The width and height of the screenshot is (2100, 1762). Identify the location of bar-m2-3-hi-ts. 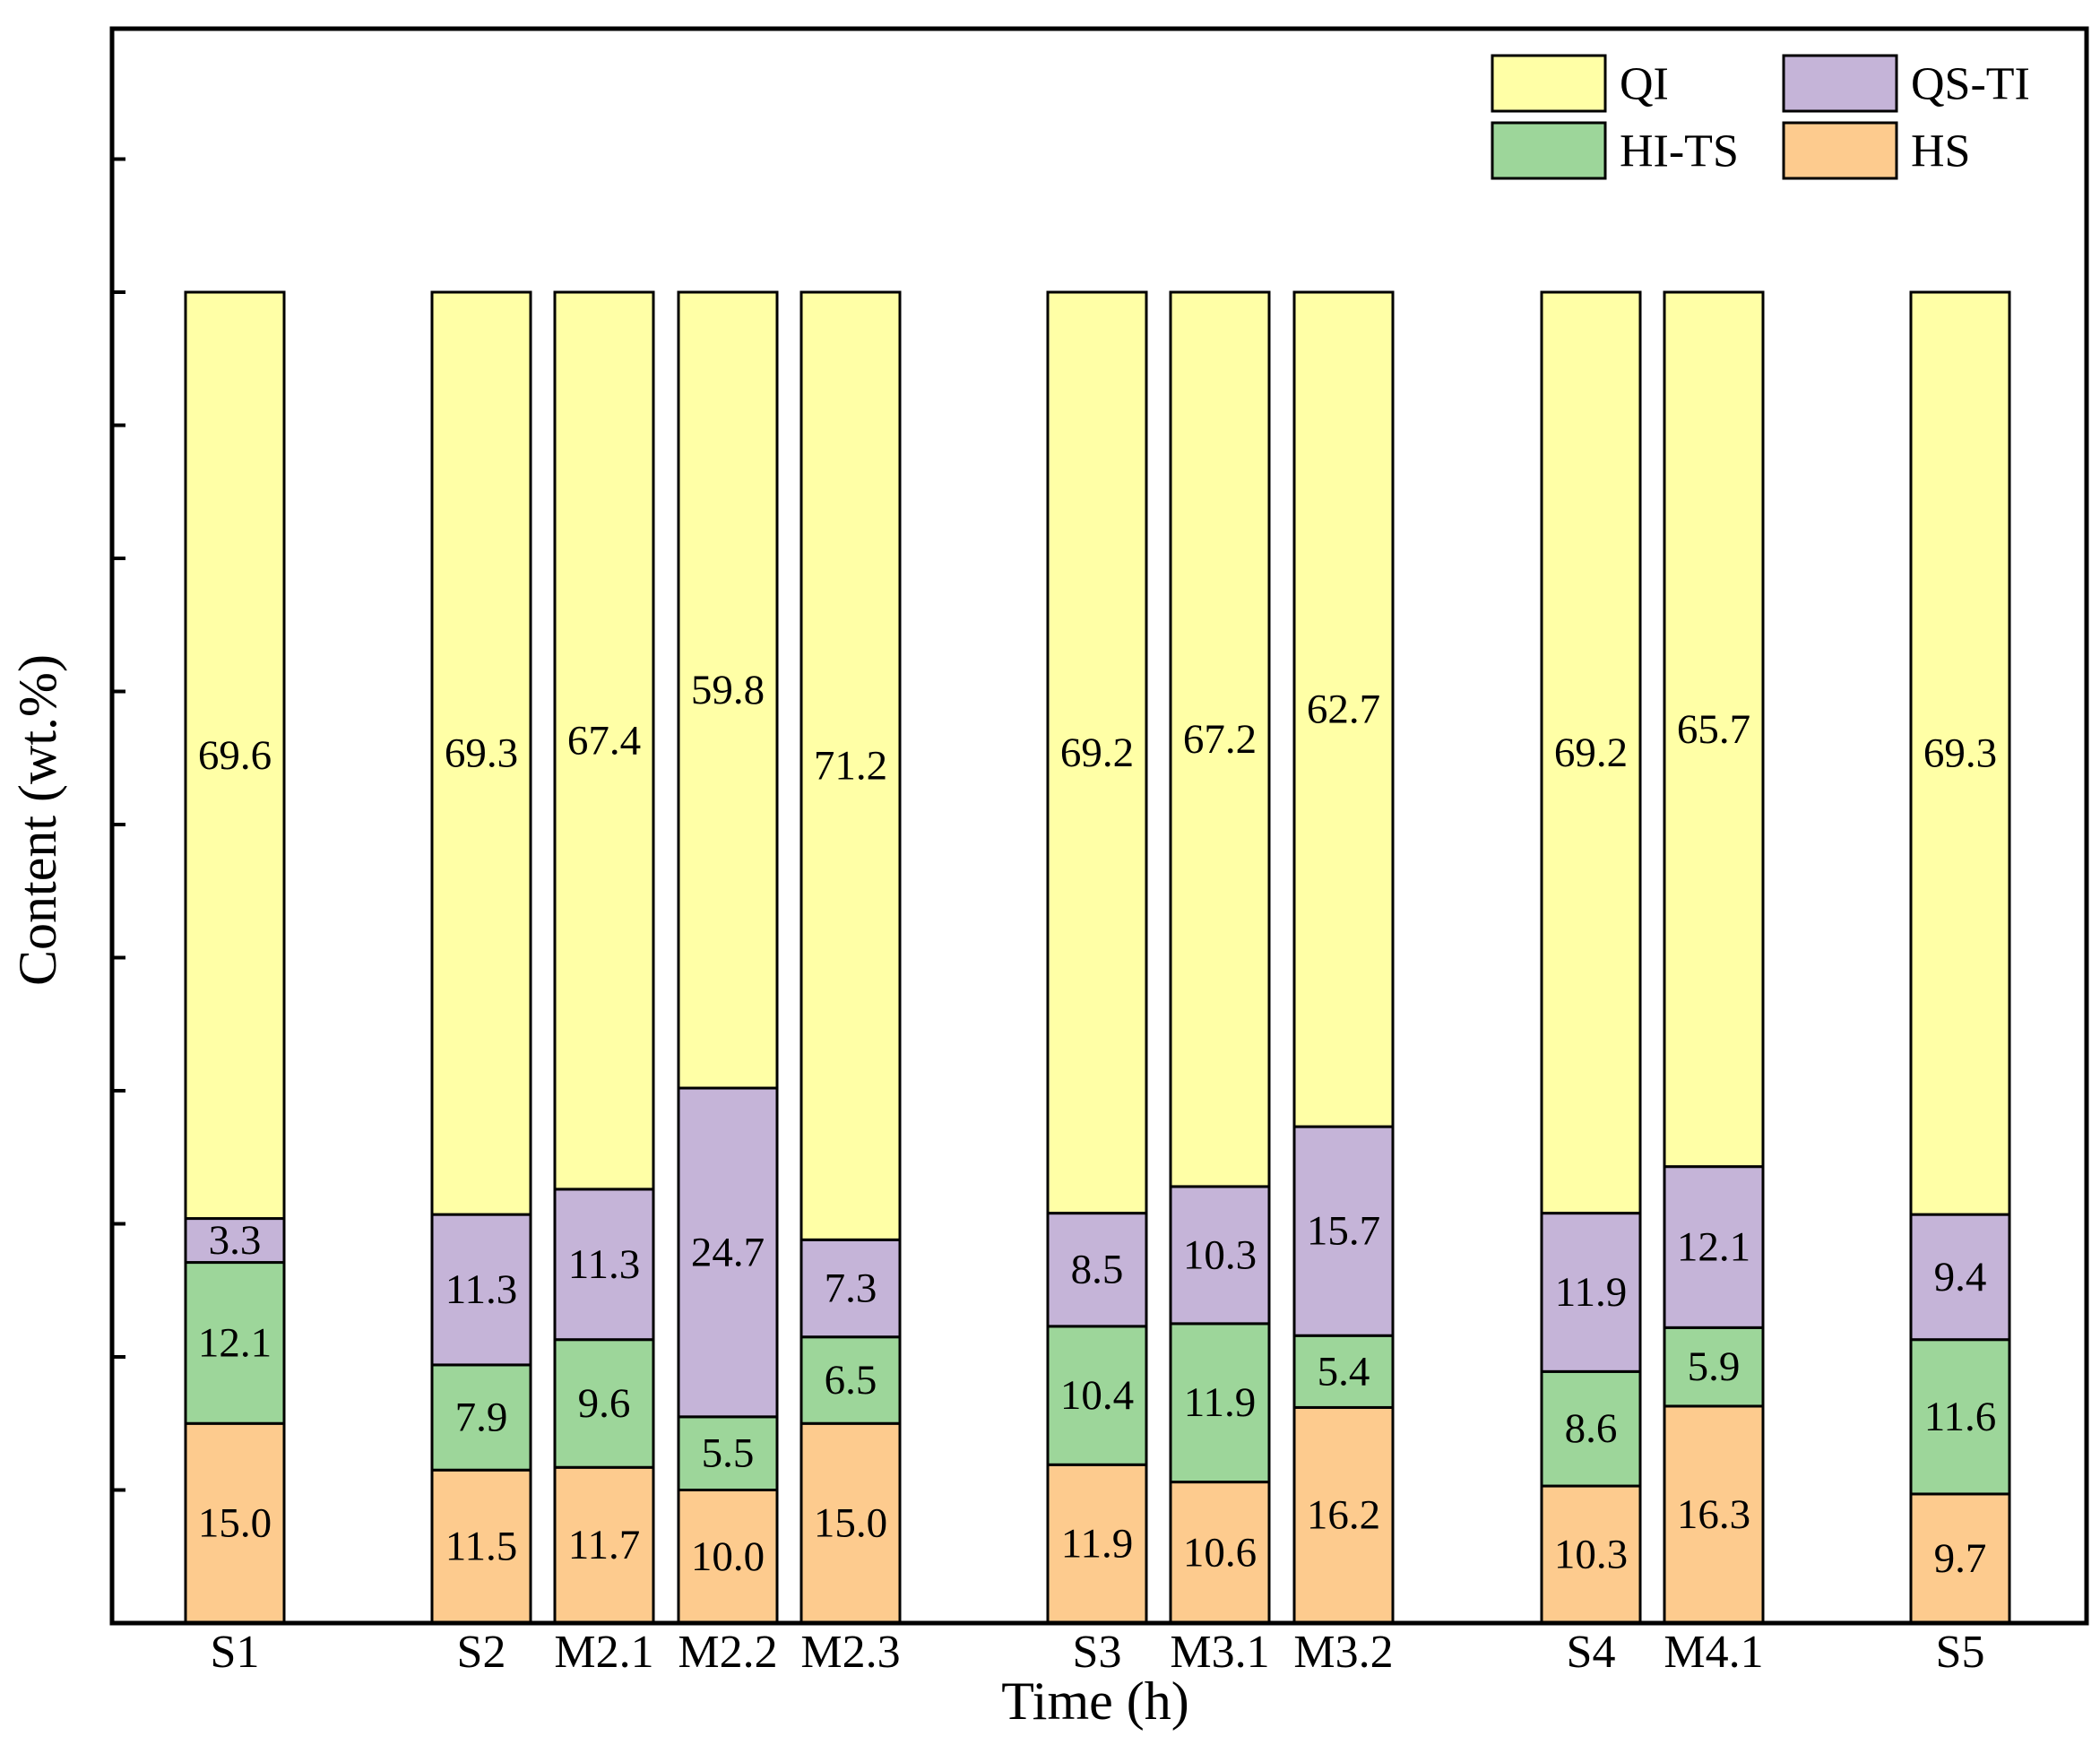
(850, 1380).